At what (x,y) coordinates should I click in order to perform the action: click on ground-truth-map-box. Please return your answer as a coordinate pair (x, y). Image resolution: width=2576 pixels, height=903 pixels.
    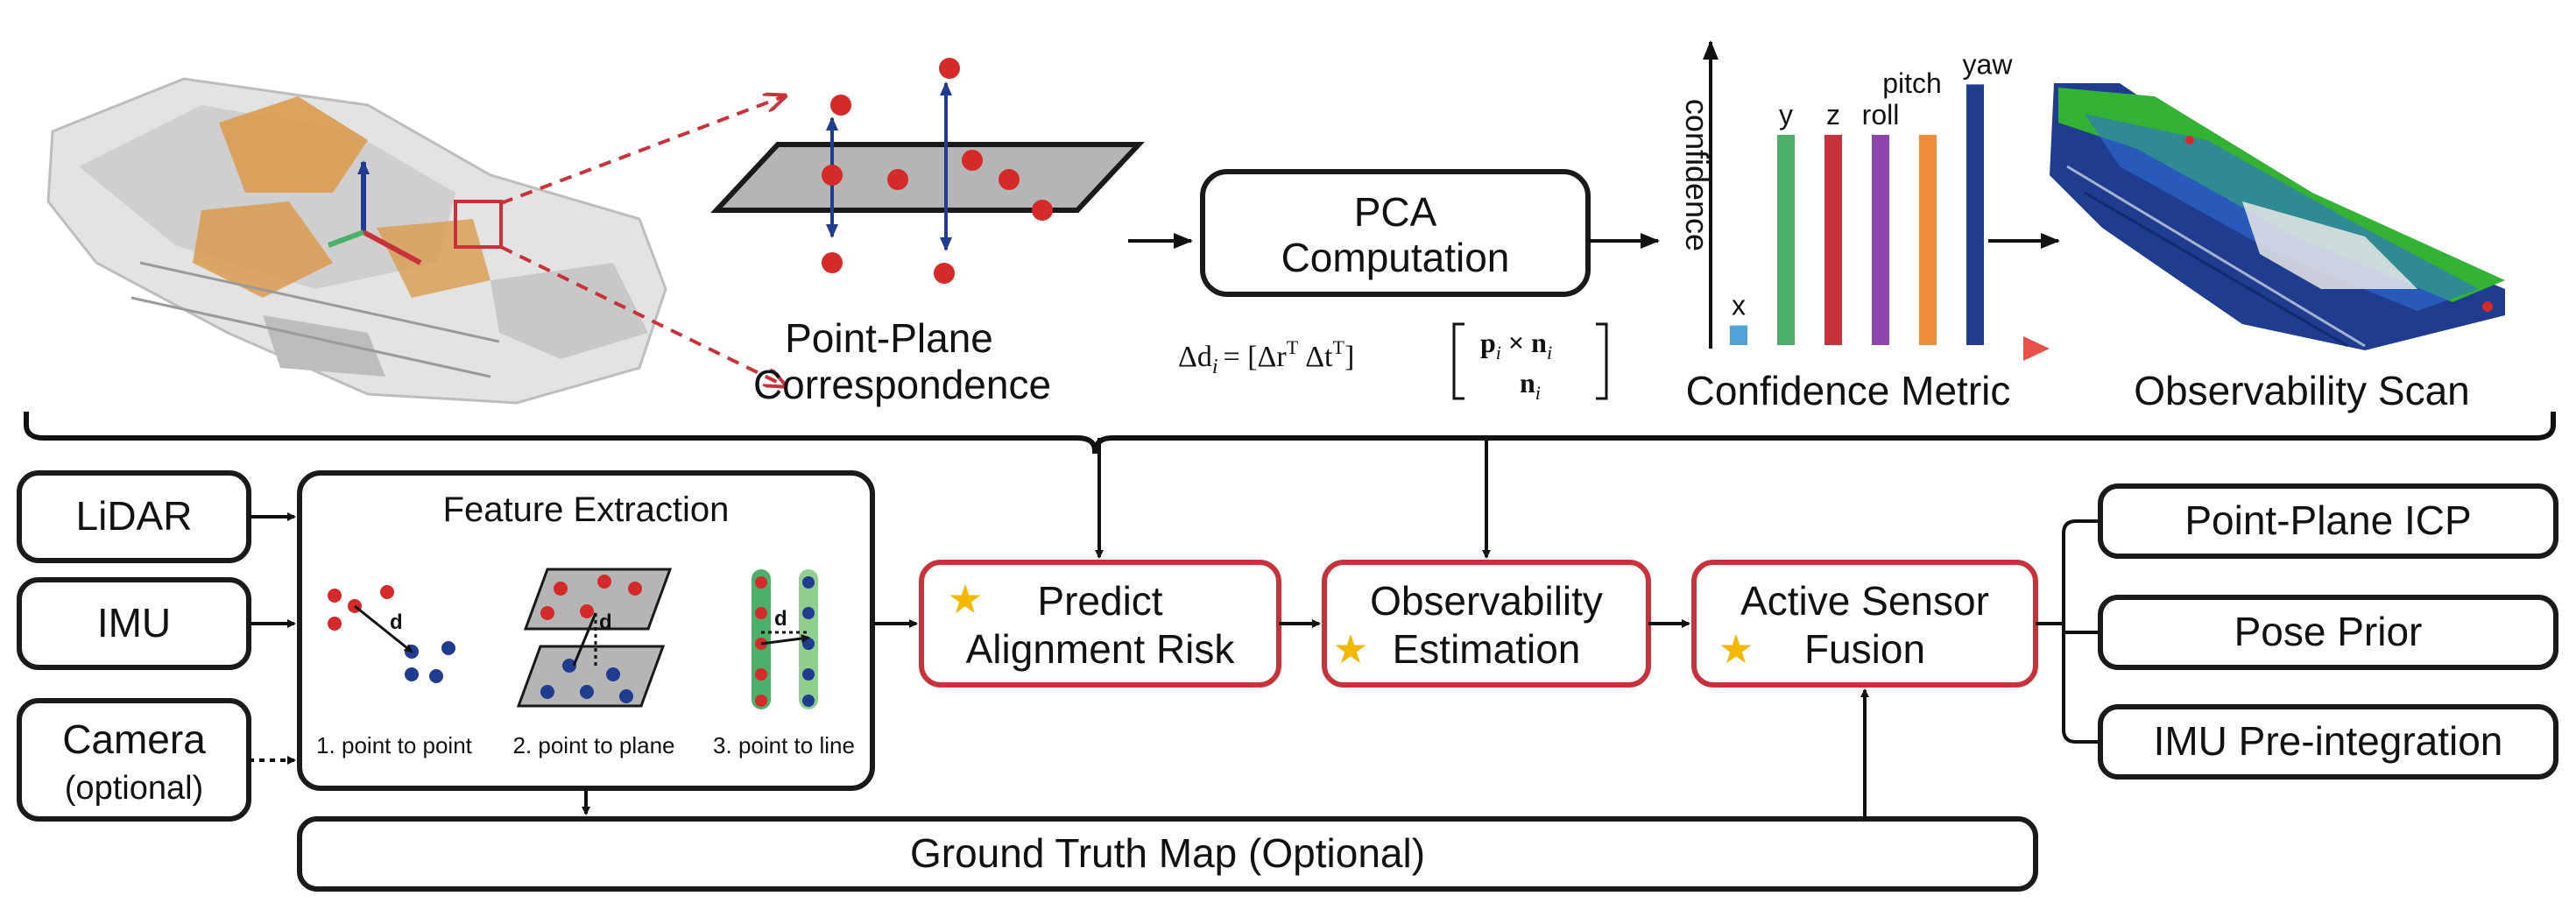
    Looking at the image, I should click on (1167, 854).